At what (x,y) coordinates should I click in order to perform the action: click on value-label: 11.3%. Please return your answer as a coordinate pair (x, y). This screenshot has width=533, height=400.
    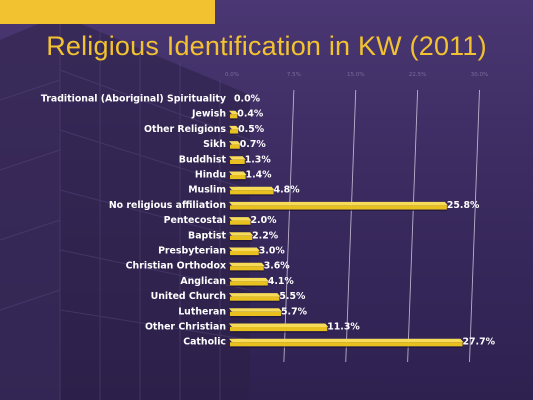
    Looking at the image, I should click on (343, 327).